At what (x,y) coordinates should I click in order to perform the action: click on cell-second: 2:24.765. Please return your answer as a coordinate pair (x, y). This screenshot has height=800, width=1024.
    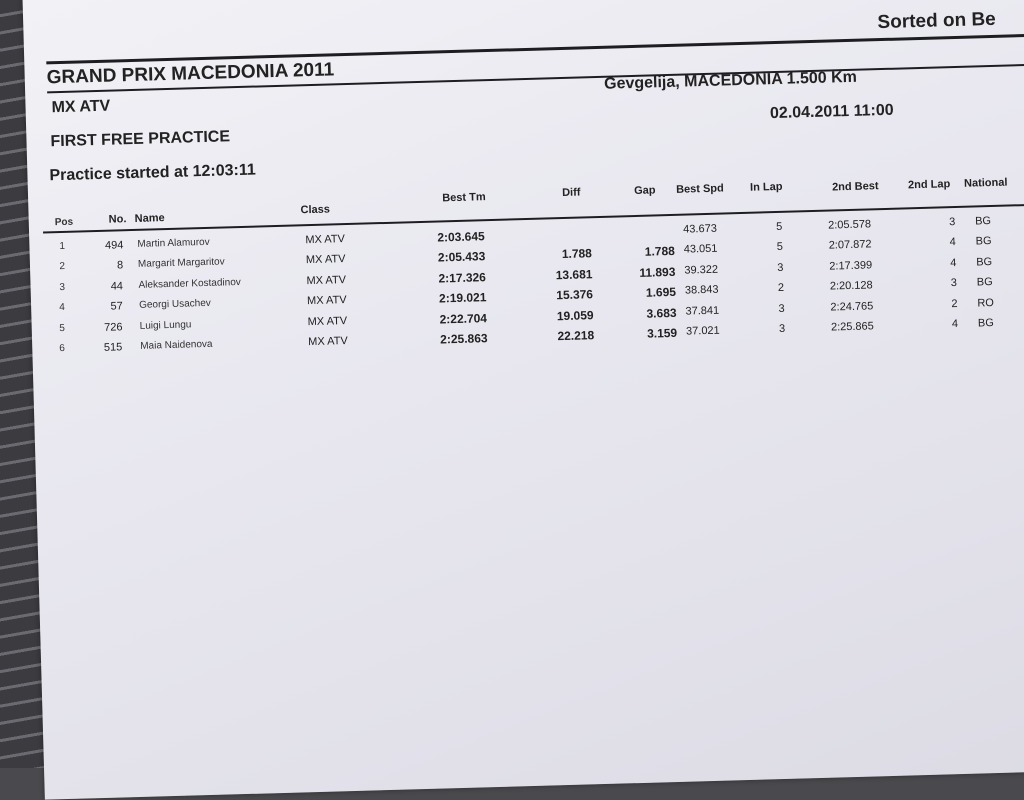
    Looking at the image, I should click on (852, 306).